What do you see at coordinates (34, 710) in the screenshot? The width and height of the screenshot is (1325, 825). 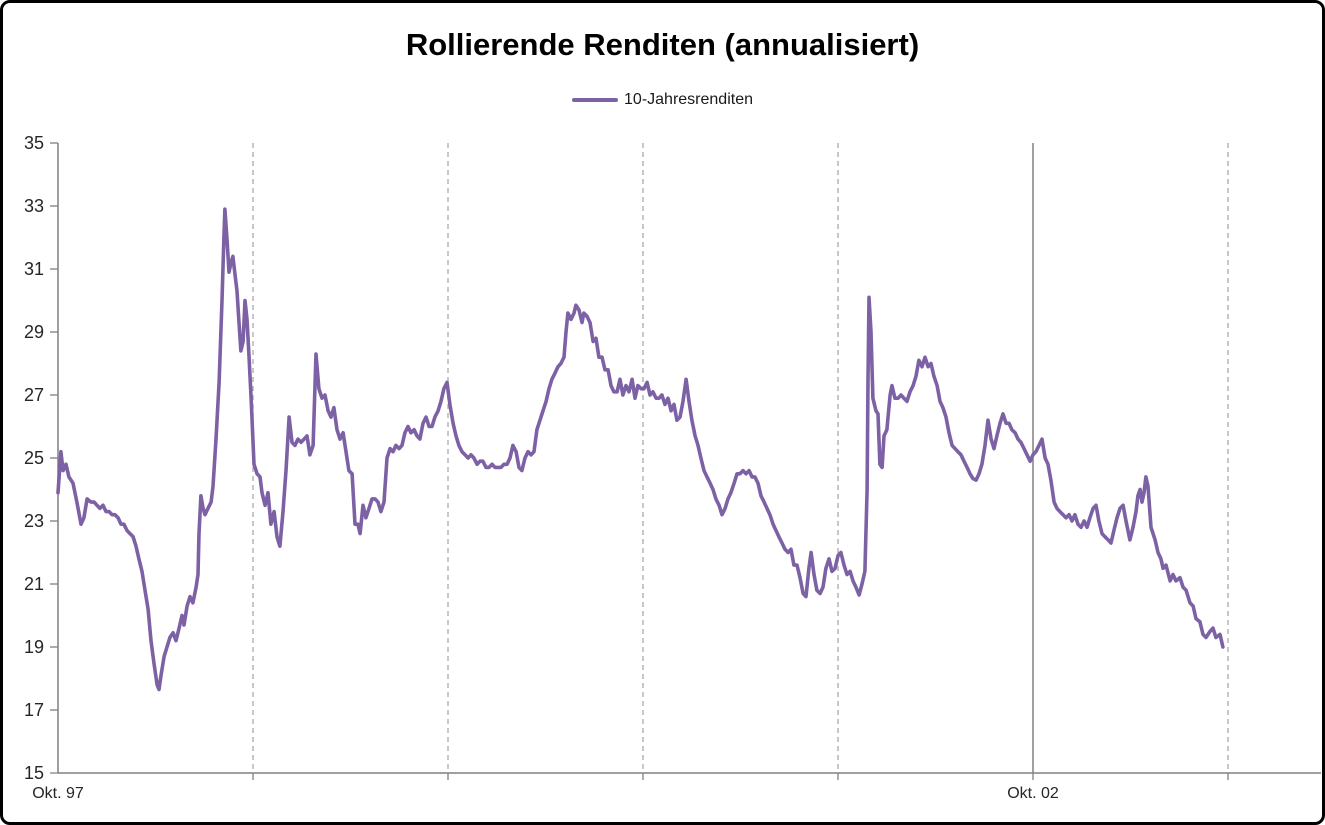 I see `y-tick-label-17: 17` at bounding box center [34, 710].